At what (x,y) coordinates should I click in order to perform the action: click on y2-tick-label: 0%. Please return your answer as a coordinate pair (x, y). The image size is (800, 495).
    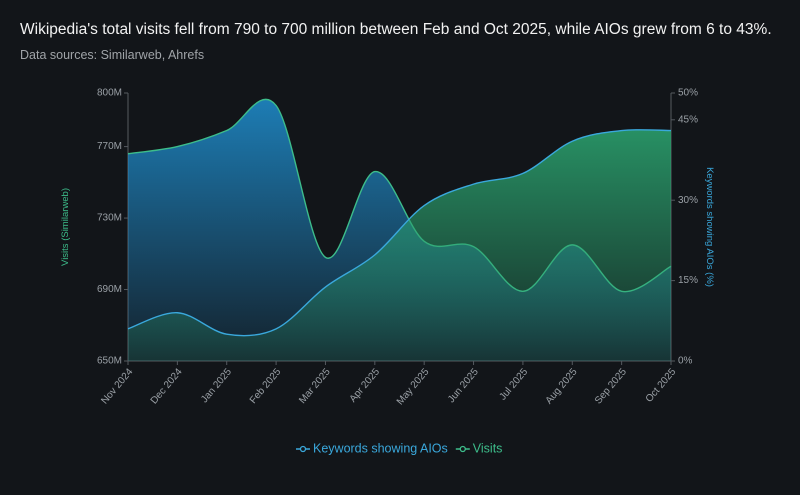
    Looking at the image, I should click on (685, 361).